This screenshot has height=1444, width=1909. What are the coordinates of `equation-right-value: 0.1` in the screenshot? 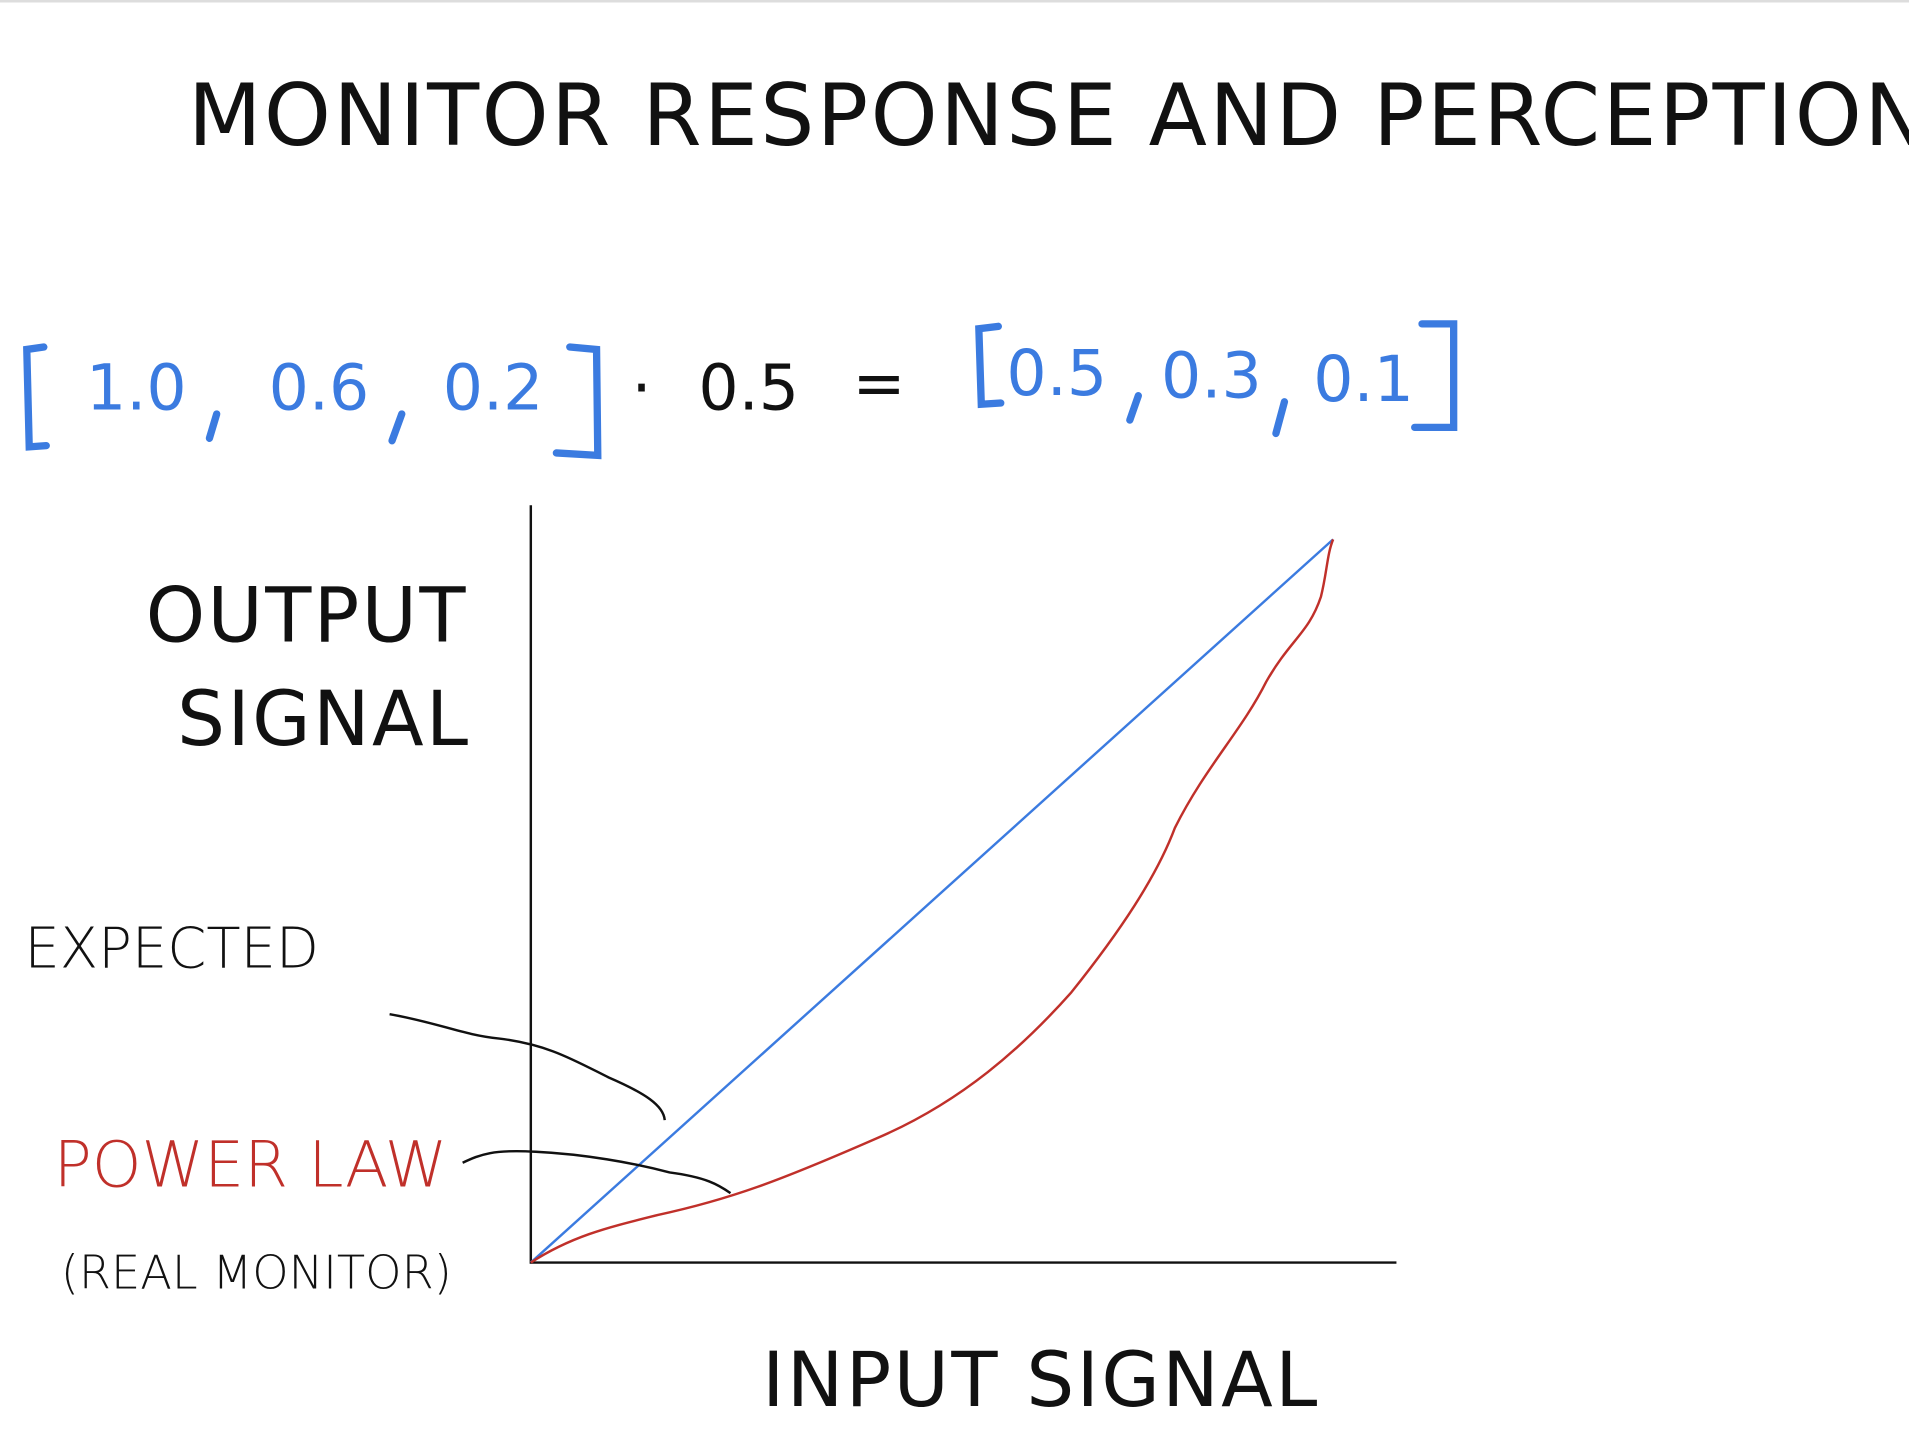 It's located at (1363, 379).